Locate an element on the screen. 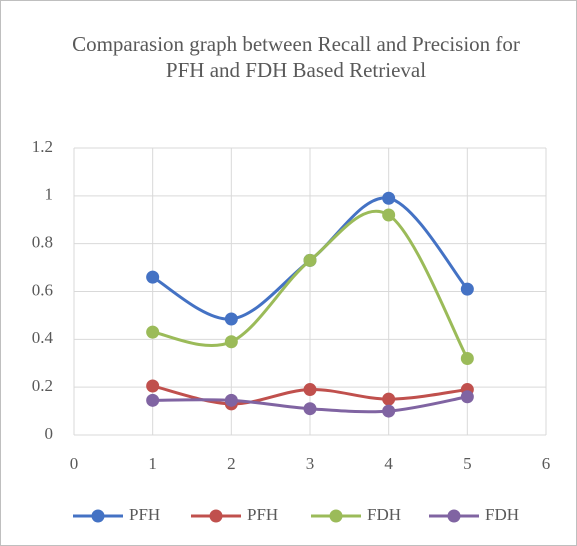 This screenshot has width=577, height=546. y-tick-label: 0.2 is located at coordinates (42, 385).